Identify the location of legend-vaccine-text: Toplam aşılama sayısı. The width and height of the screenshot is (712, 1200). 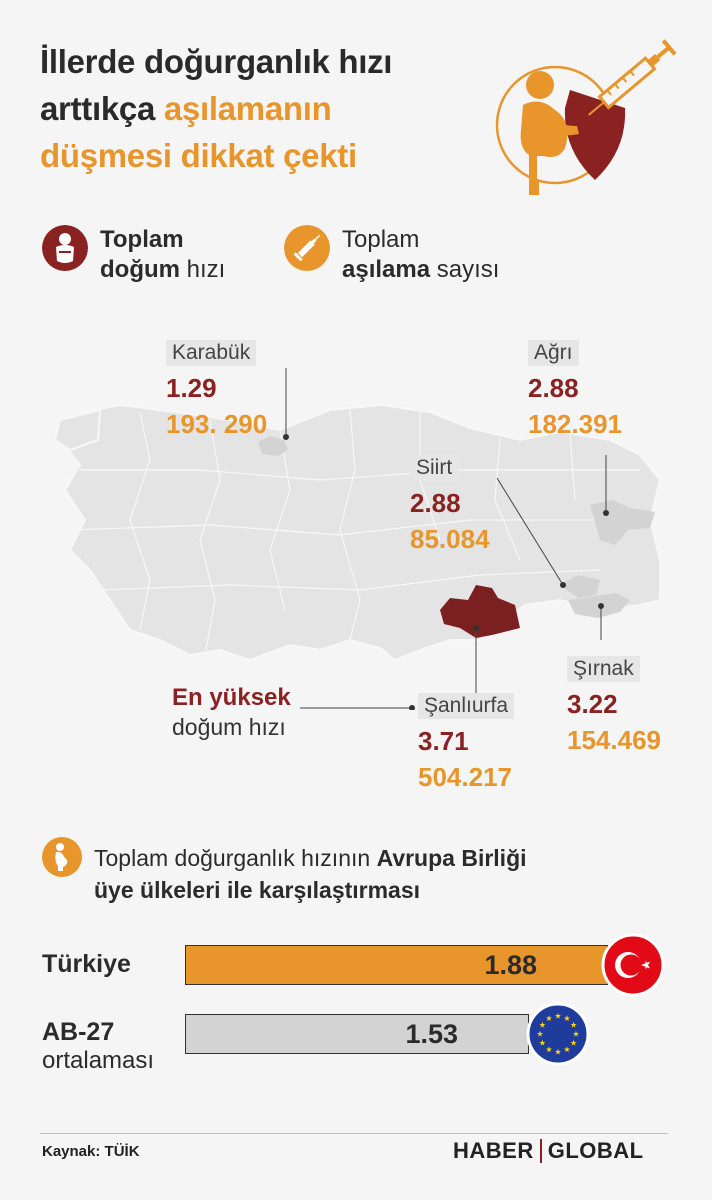
(420, 255).